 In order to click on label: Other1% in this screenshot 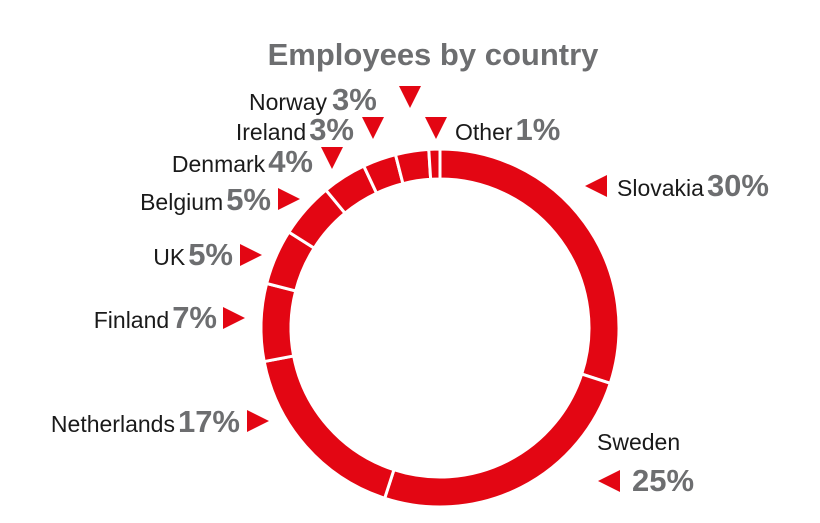, I will do `click(507, 129)`.